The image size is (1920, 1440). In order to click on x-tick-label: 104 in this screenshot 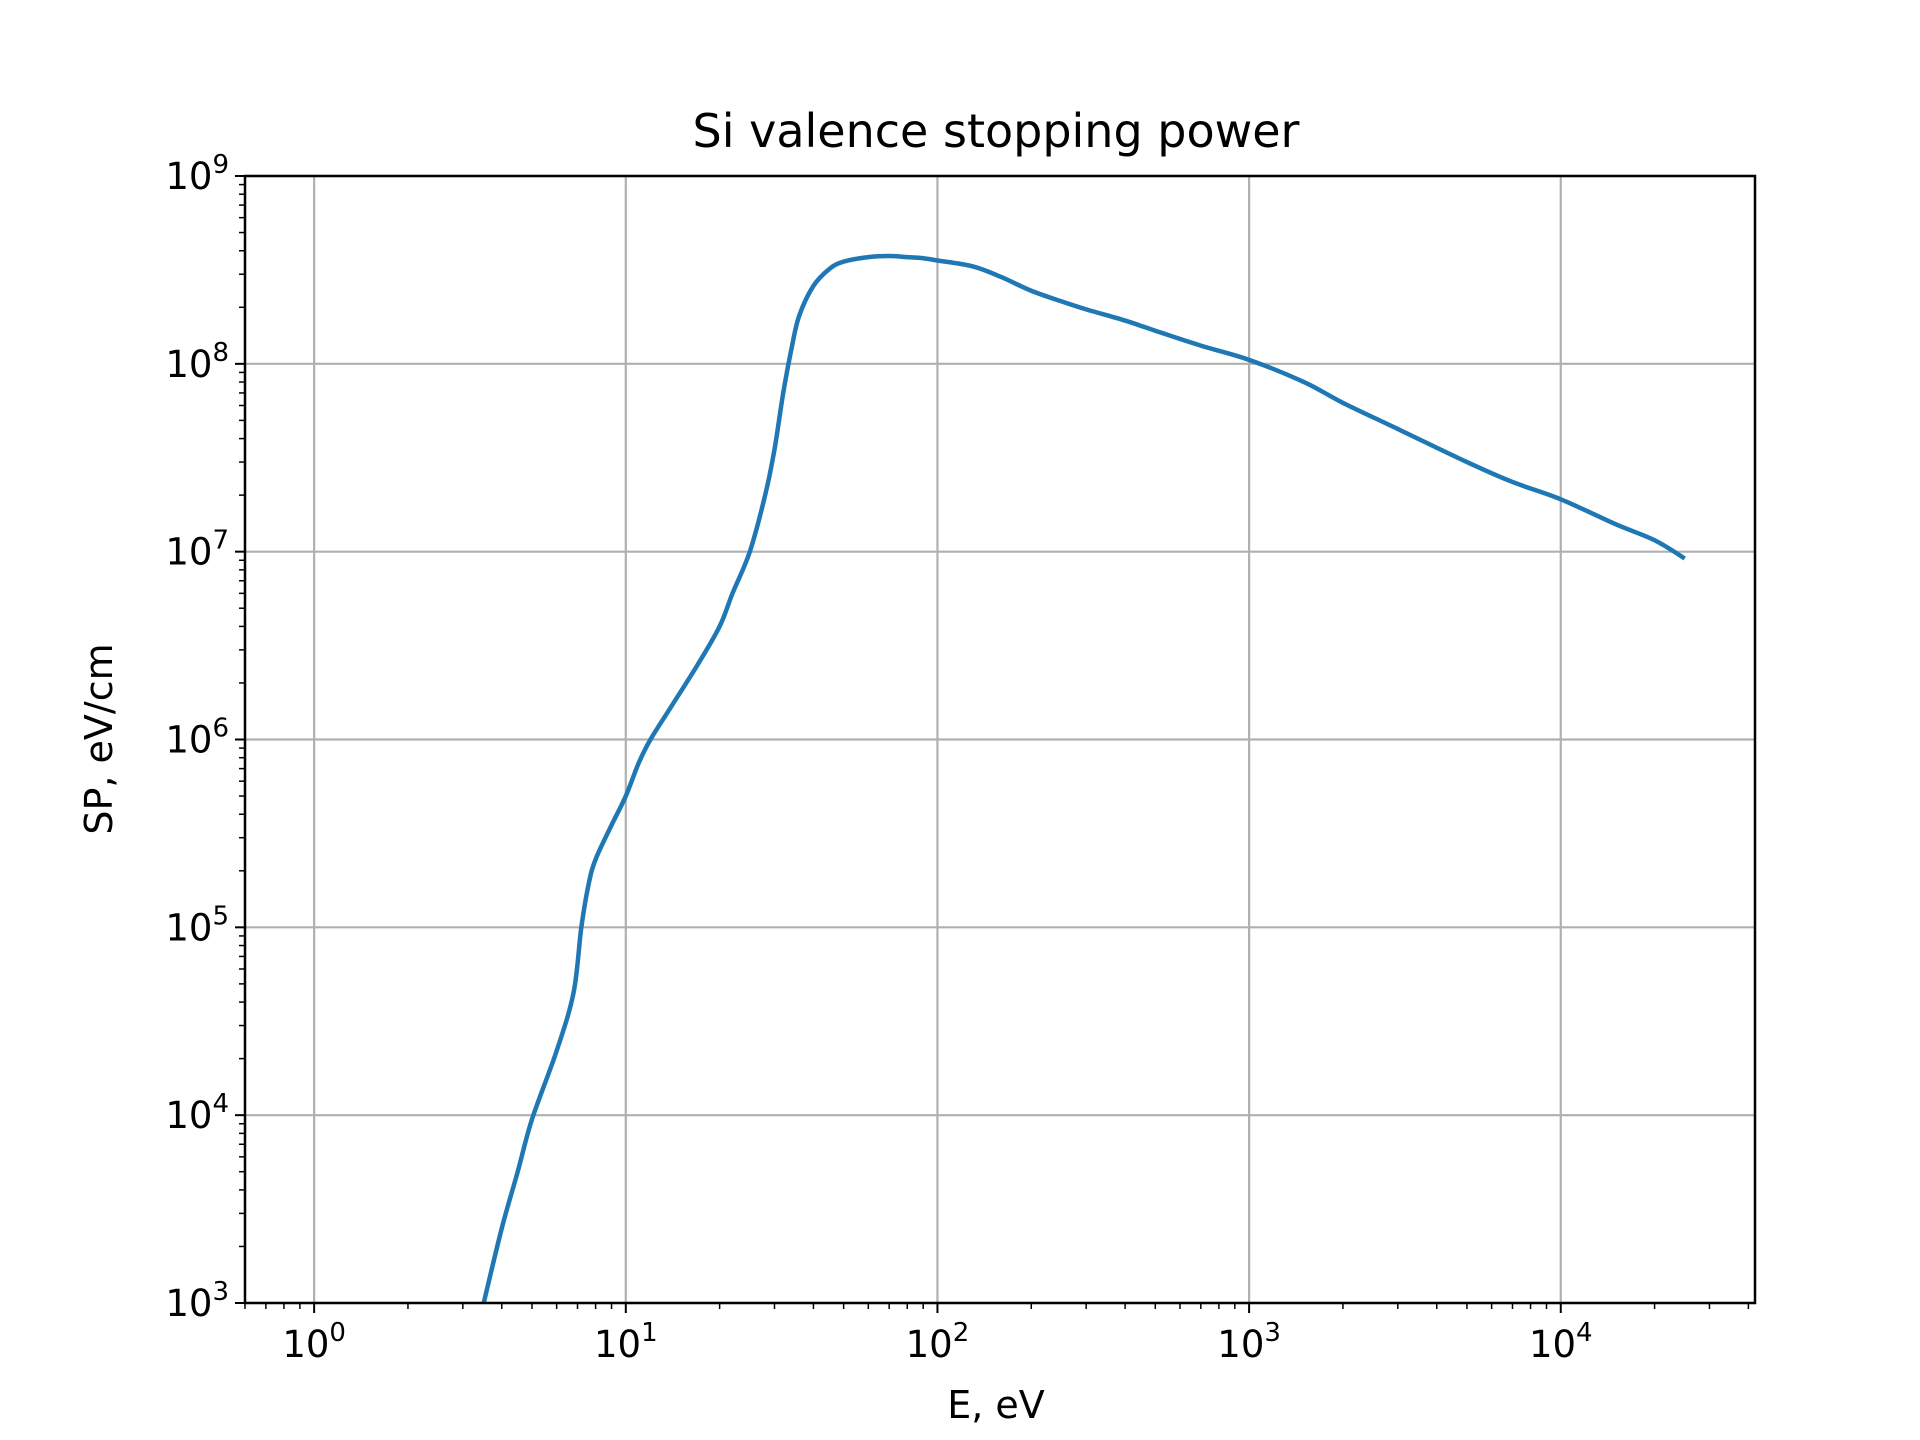, I will do `click(1561, 1342)`.